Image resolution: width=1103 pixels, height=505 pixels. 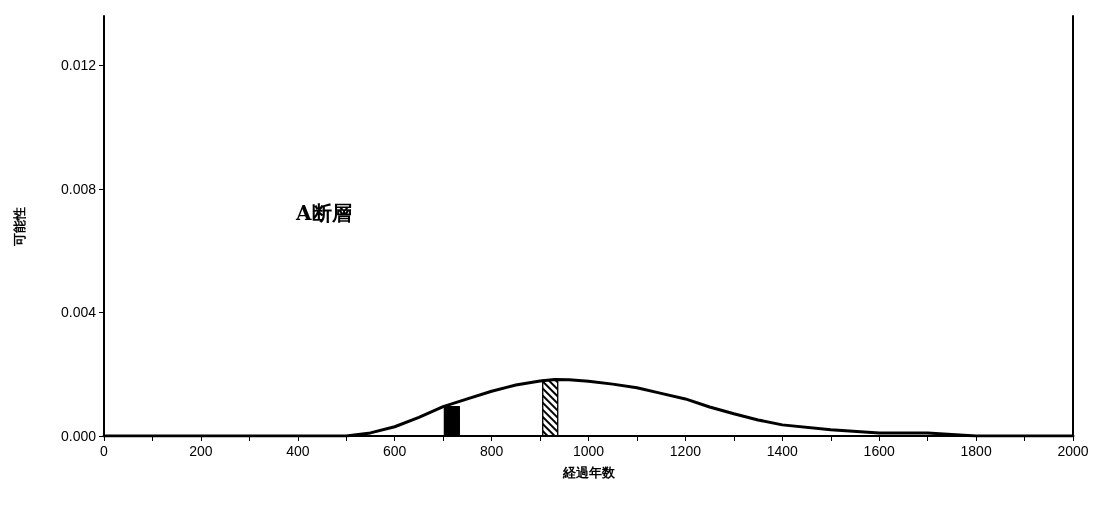 What do you see at coordinates (395, 451) in the screenshot?
I see `x-tick-label: 600` at bounding box center [395, 451].